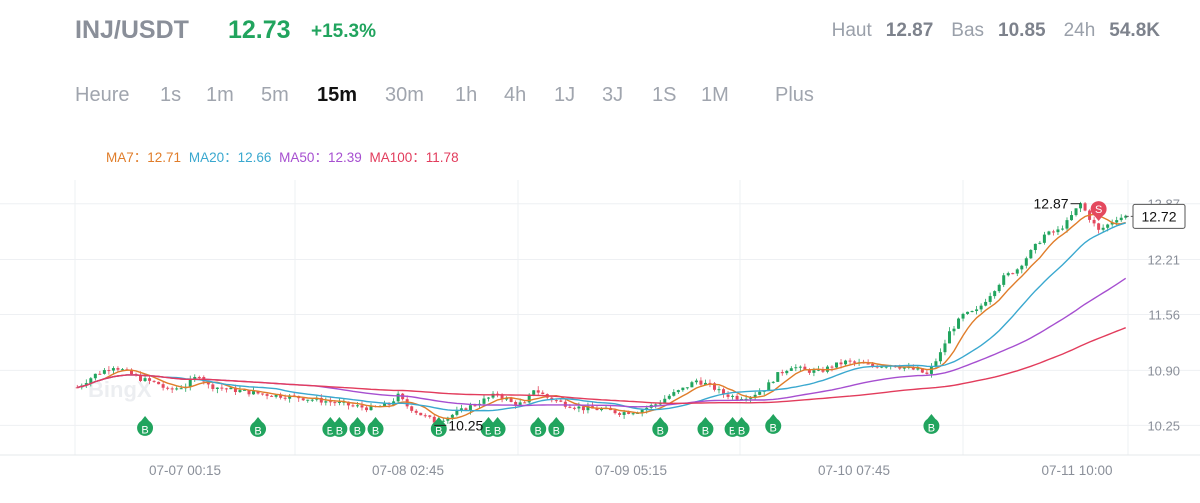 Image resolution: width=1200 pixels, height=503 pixels. I want to click on current-price-tag-box, so click(1159, 216).